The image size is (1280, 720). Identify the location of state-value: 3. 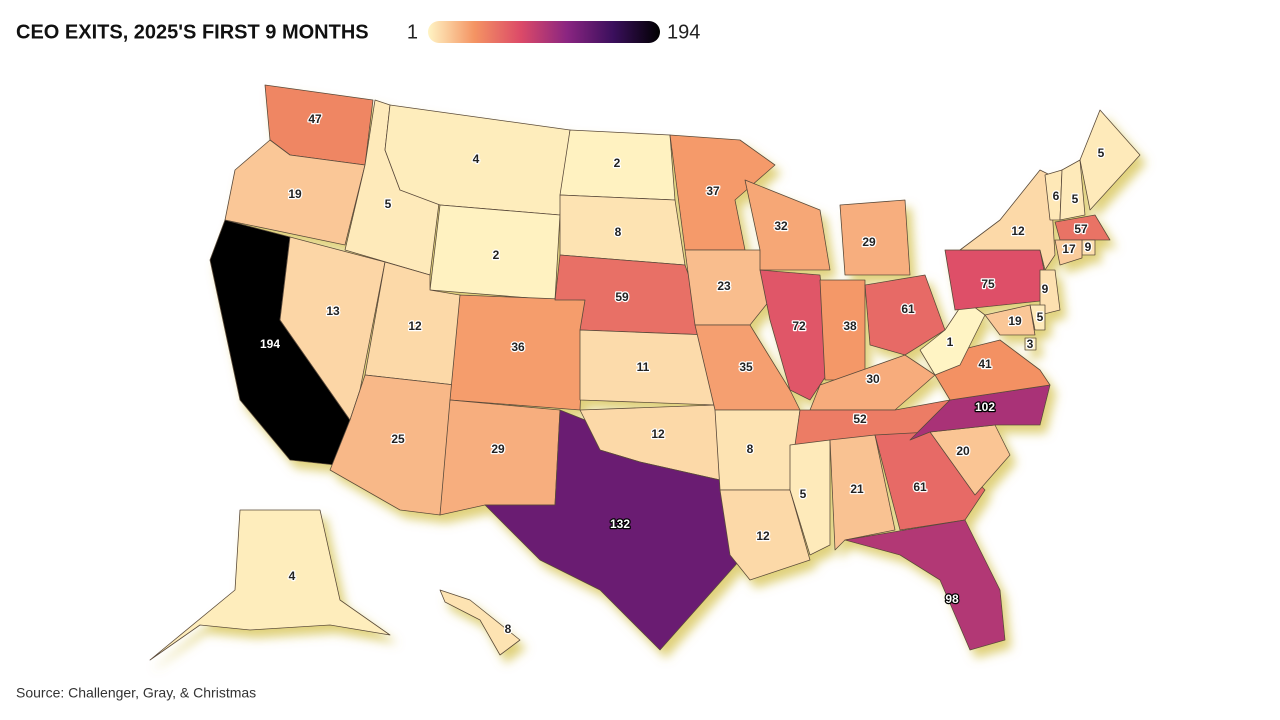
(1030, 344).